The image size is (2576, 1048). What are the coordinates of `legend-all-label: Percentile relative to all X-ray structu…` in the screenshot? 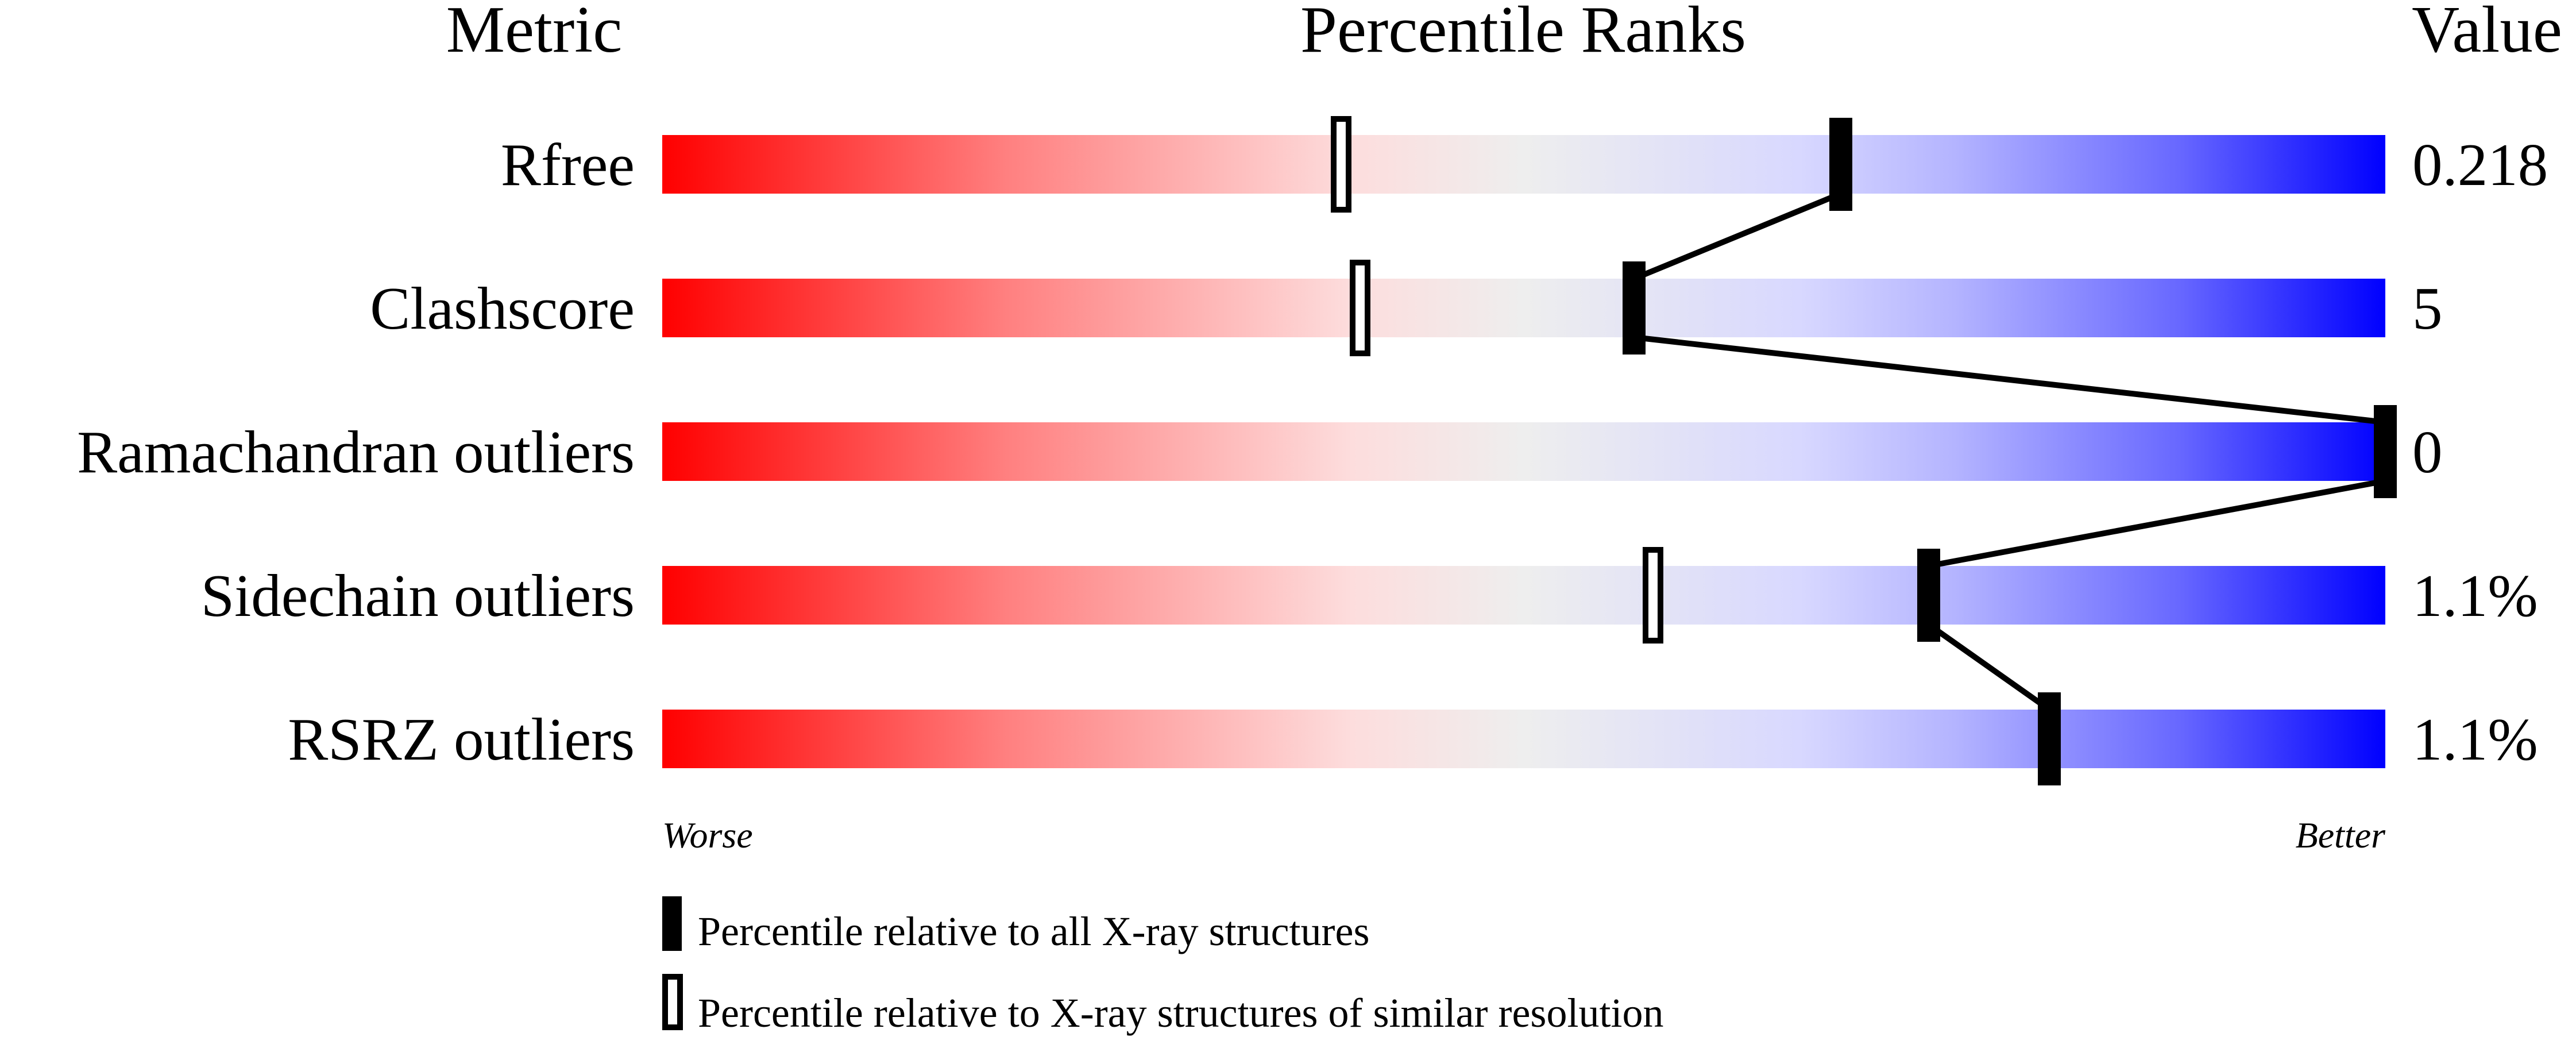 It's located at (1034, 931).